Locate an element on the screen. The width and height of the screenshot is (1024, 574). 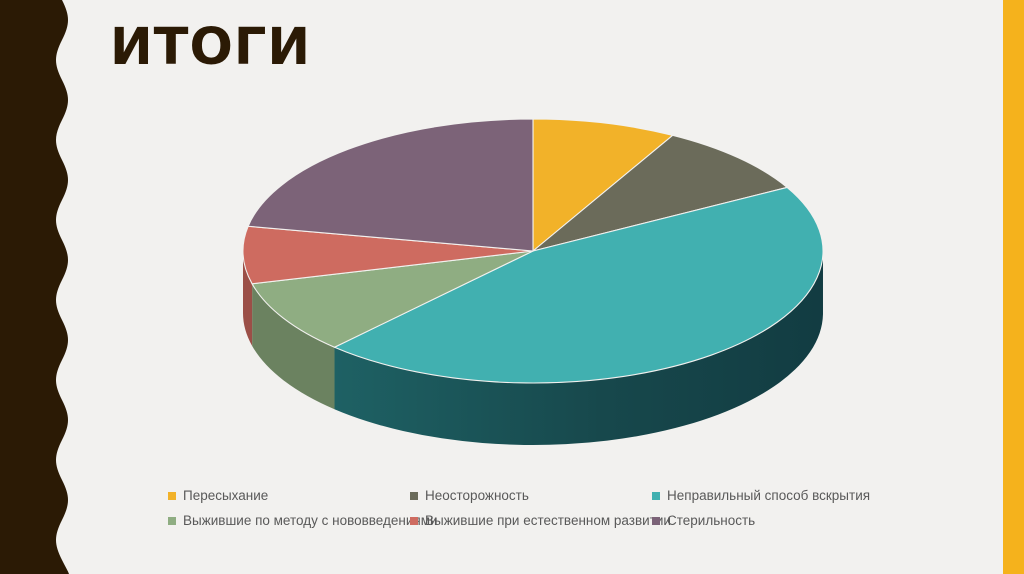
legend-item-label: Выжившие по методу с нововведениями is located at coordinates (310, 520).